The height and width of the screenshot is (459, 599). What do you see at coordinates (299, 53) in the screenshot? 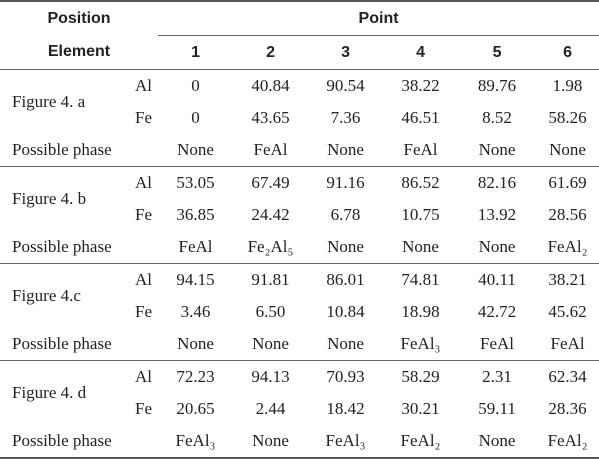
I see `header-row: Element 1 2 3 4 5 6` at bounding box center [299, 53].